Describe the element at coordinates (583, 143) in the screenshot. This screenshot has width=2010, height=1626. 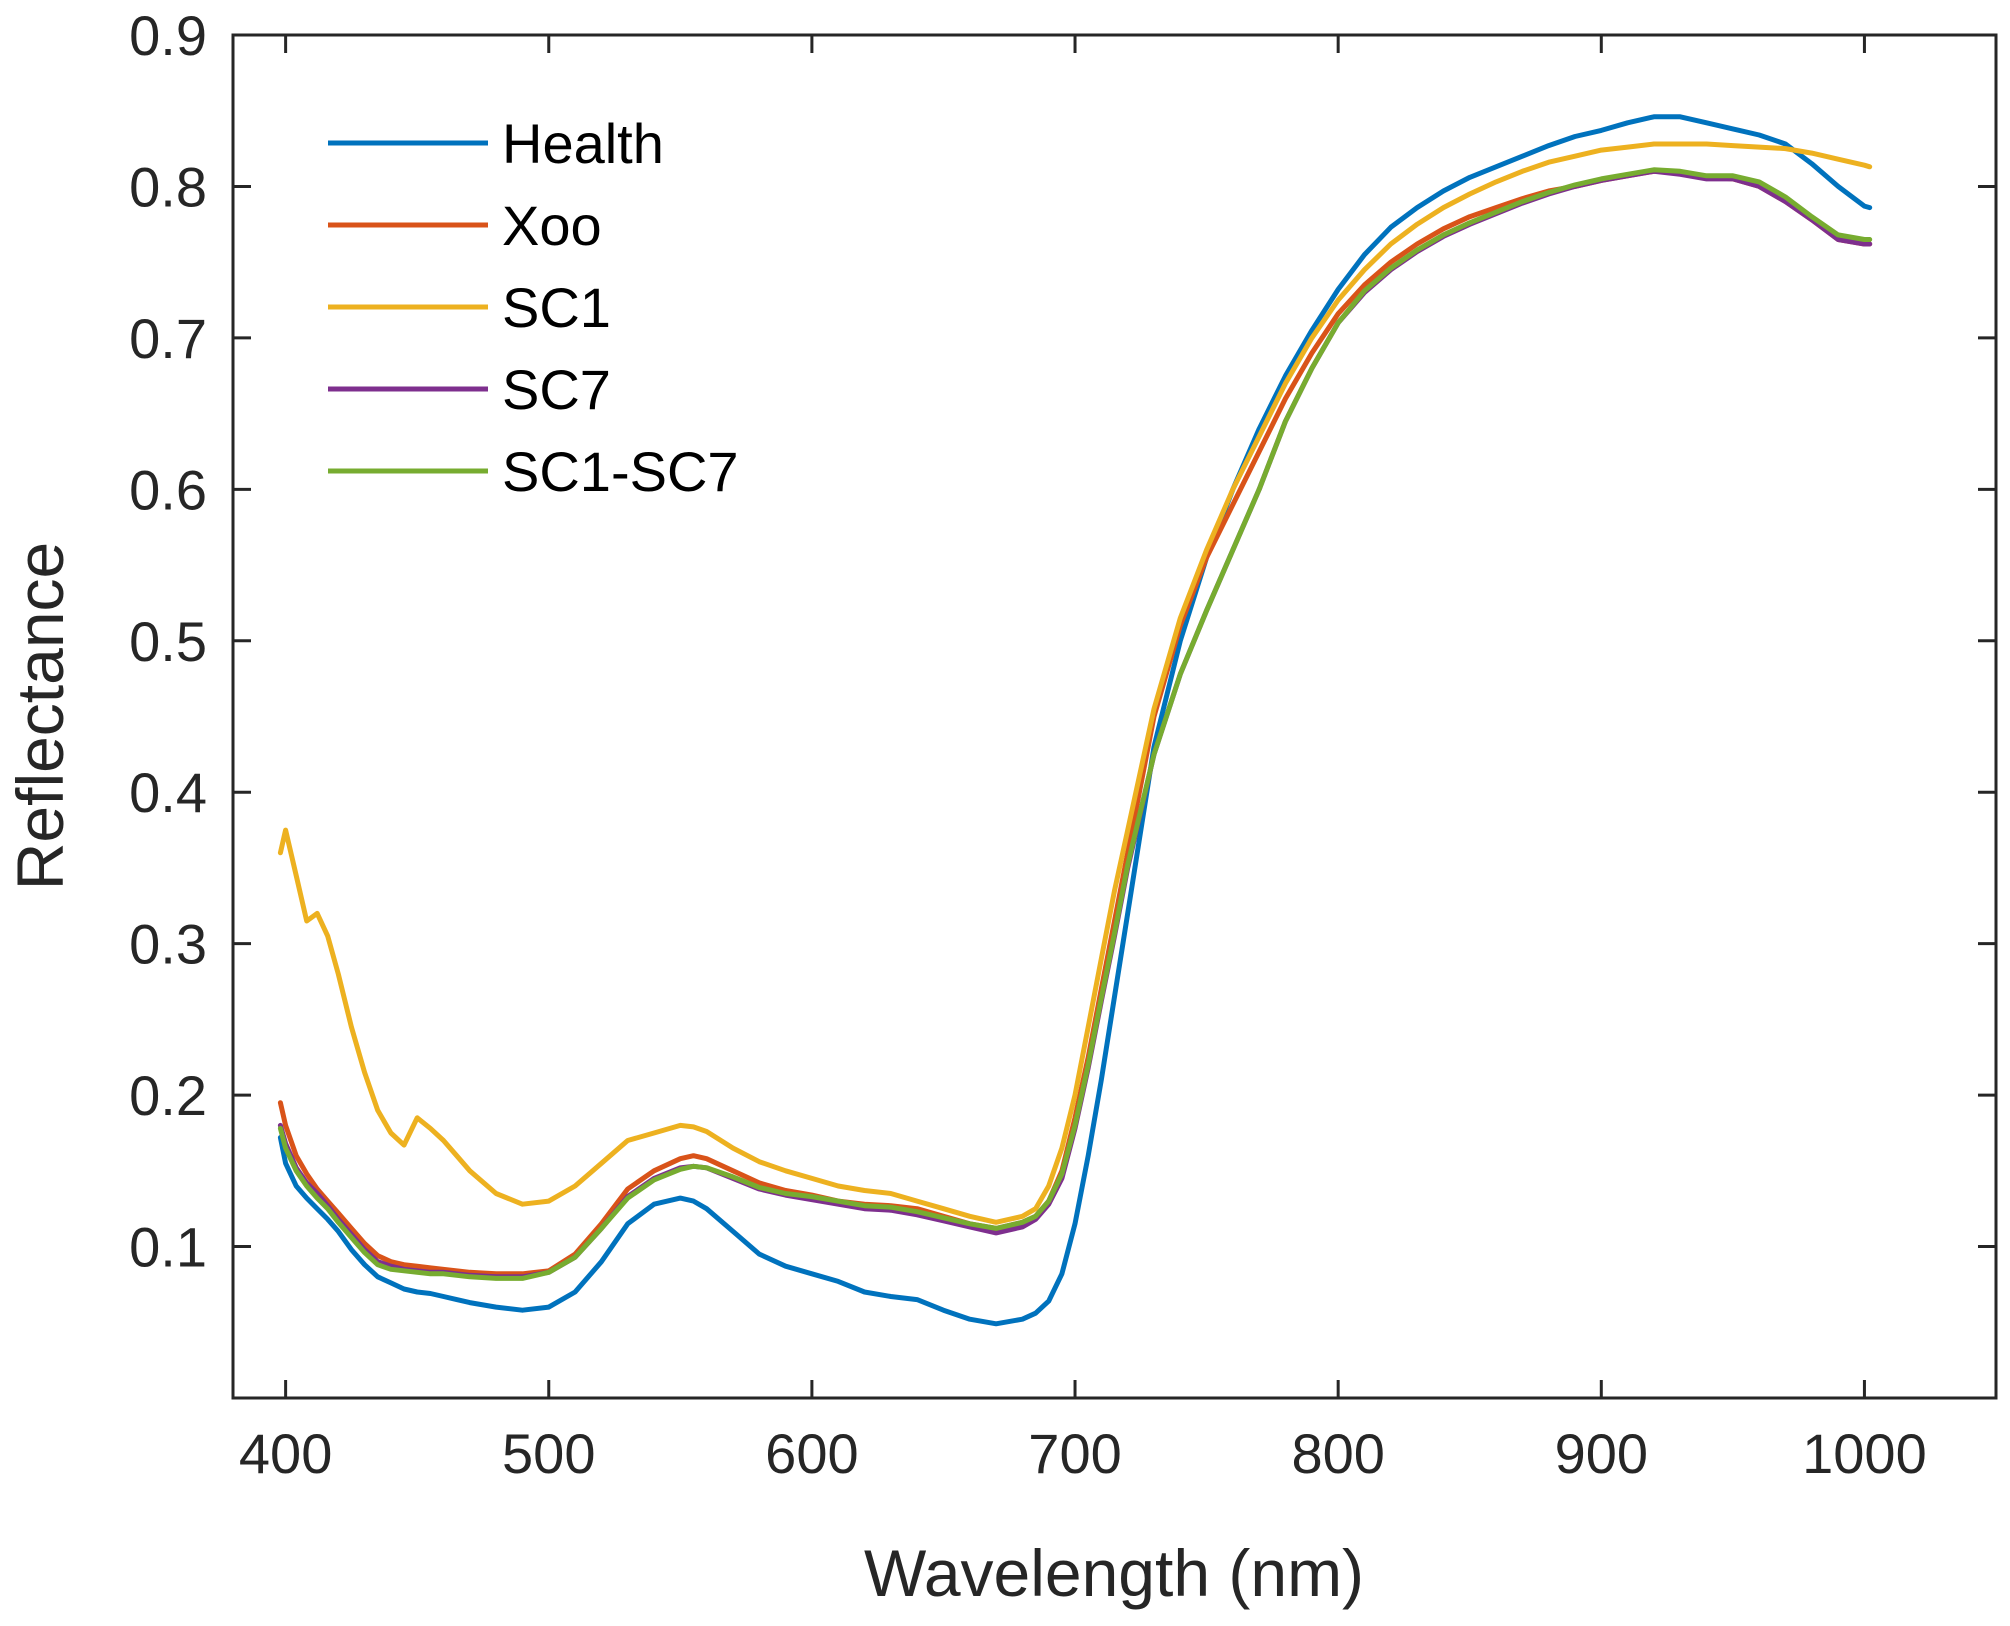
I see `legend-label-health: Health` at that location.